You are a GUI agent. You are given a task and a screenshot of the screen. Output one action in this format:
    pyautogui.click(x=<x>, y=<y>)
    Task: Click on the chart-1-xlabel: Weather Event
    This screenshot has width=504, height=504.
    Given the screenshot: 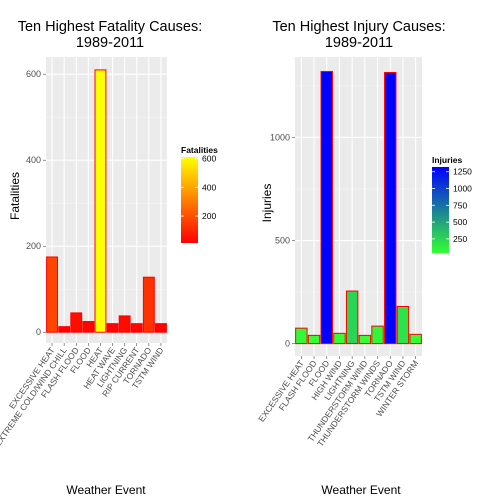 What is the action you would take?
    pyautogui.click(x=106, y=490)
    